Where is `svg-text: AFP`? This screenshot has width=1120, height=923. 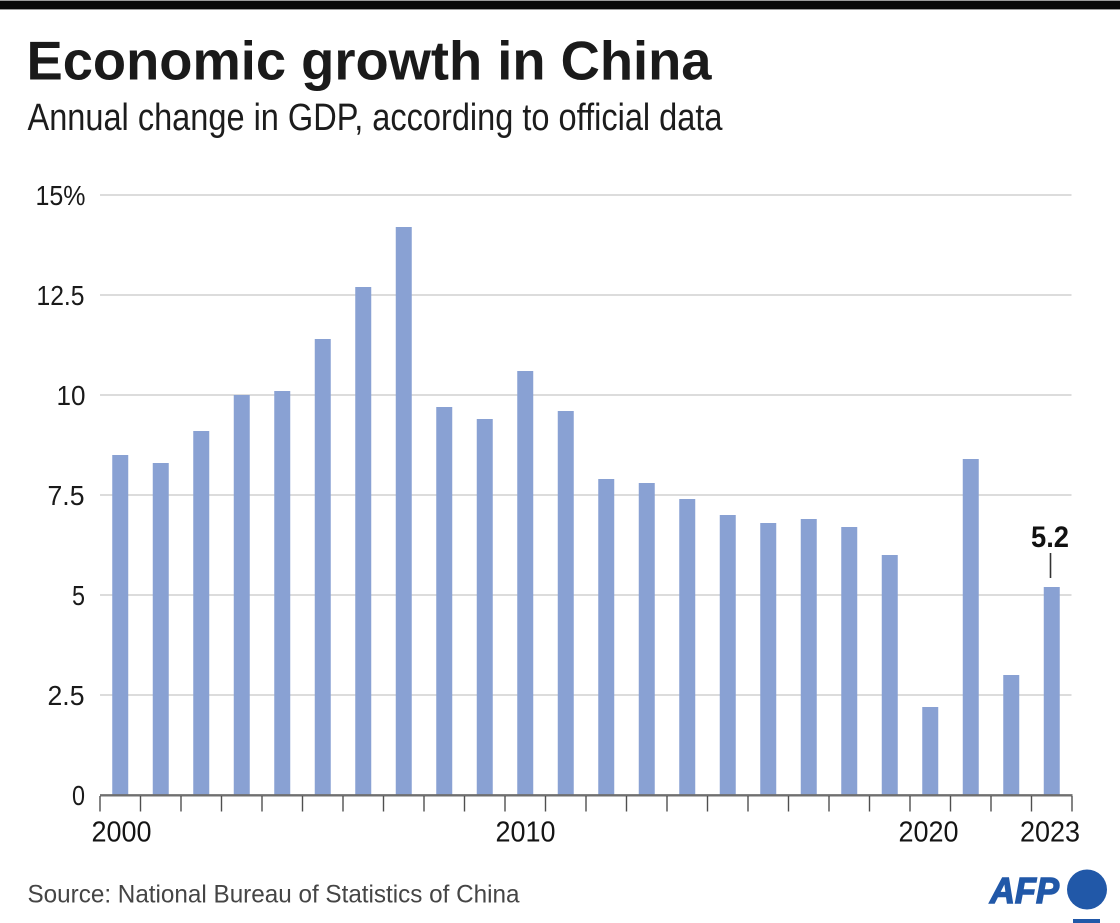 svg-text: AFP is located at coordinates (1024, 890).